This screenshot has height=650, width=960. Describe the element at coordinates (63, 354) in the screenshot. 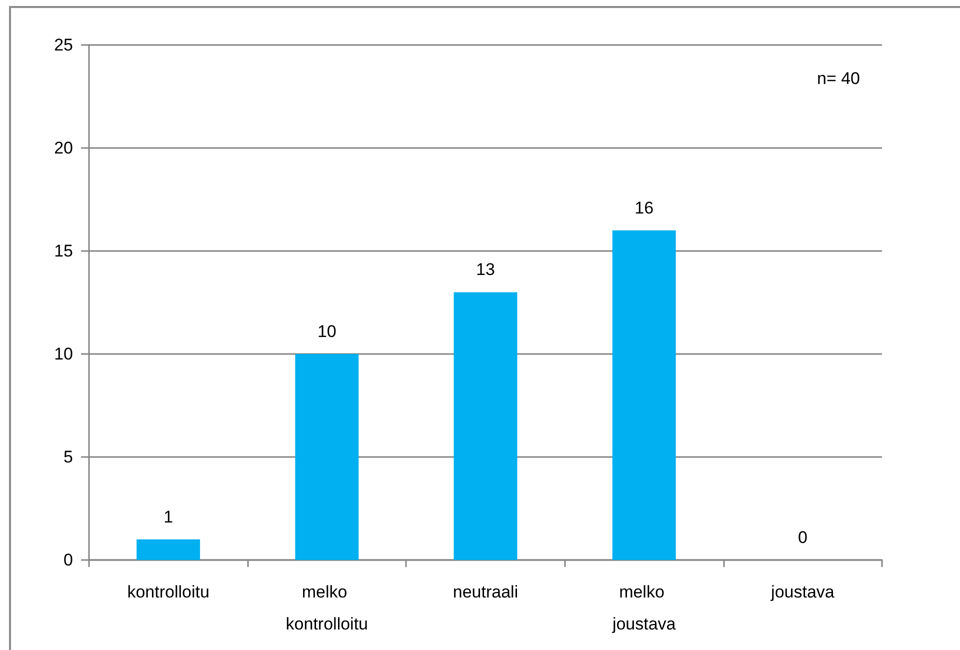

I see `y-tick-label: 10` at that location.